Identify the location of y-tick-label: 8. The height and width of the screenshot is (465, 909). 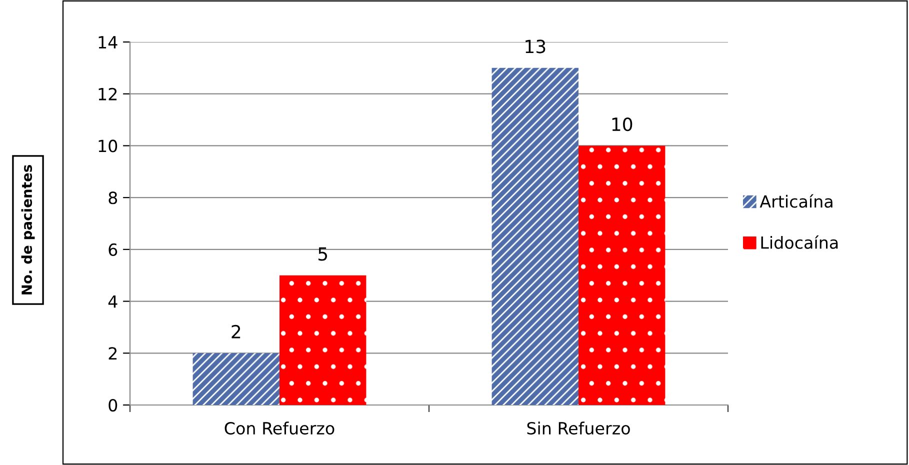
(113, 198).